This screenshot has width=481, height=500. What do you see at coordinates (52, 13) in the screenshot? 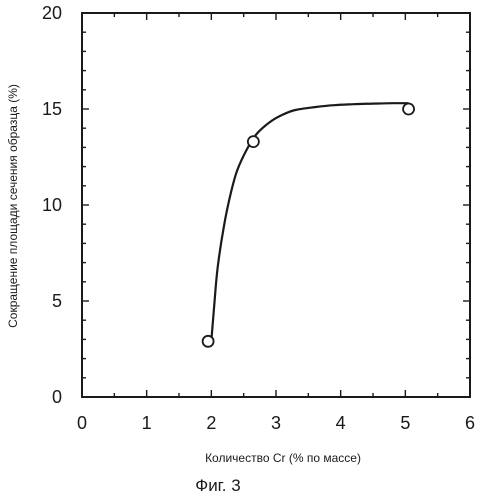
I see `y-tick-label: 20` at bounding box center [52, 13].